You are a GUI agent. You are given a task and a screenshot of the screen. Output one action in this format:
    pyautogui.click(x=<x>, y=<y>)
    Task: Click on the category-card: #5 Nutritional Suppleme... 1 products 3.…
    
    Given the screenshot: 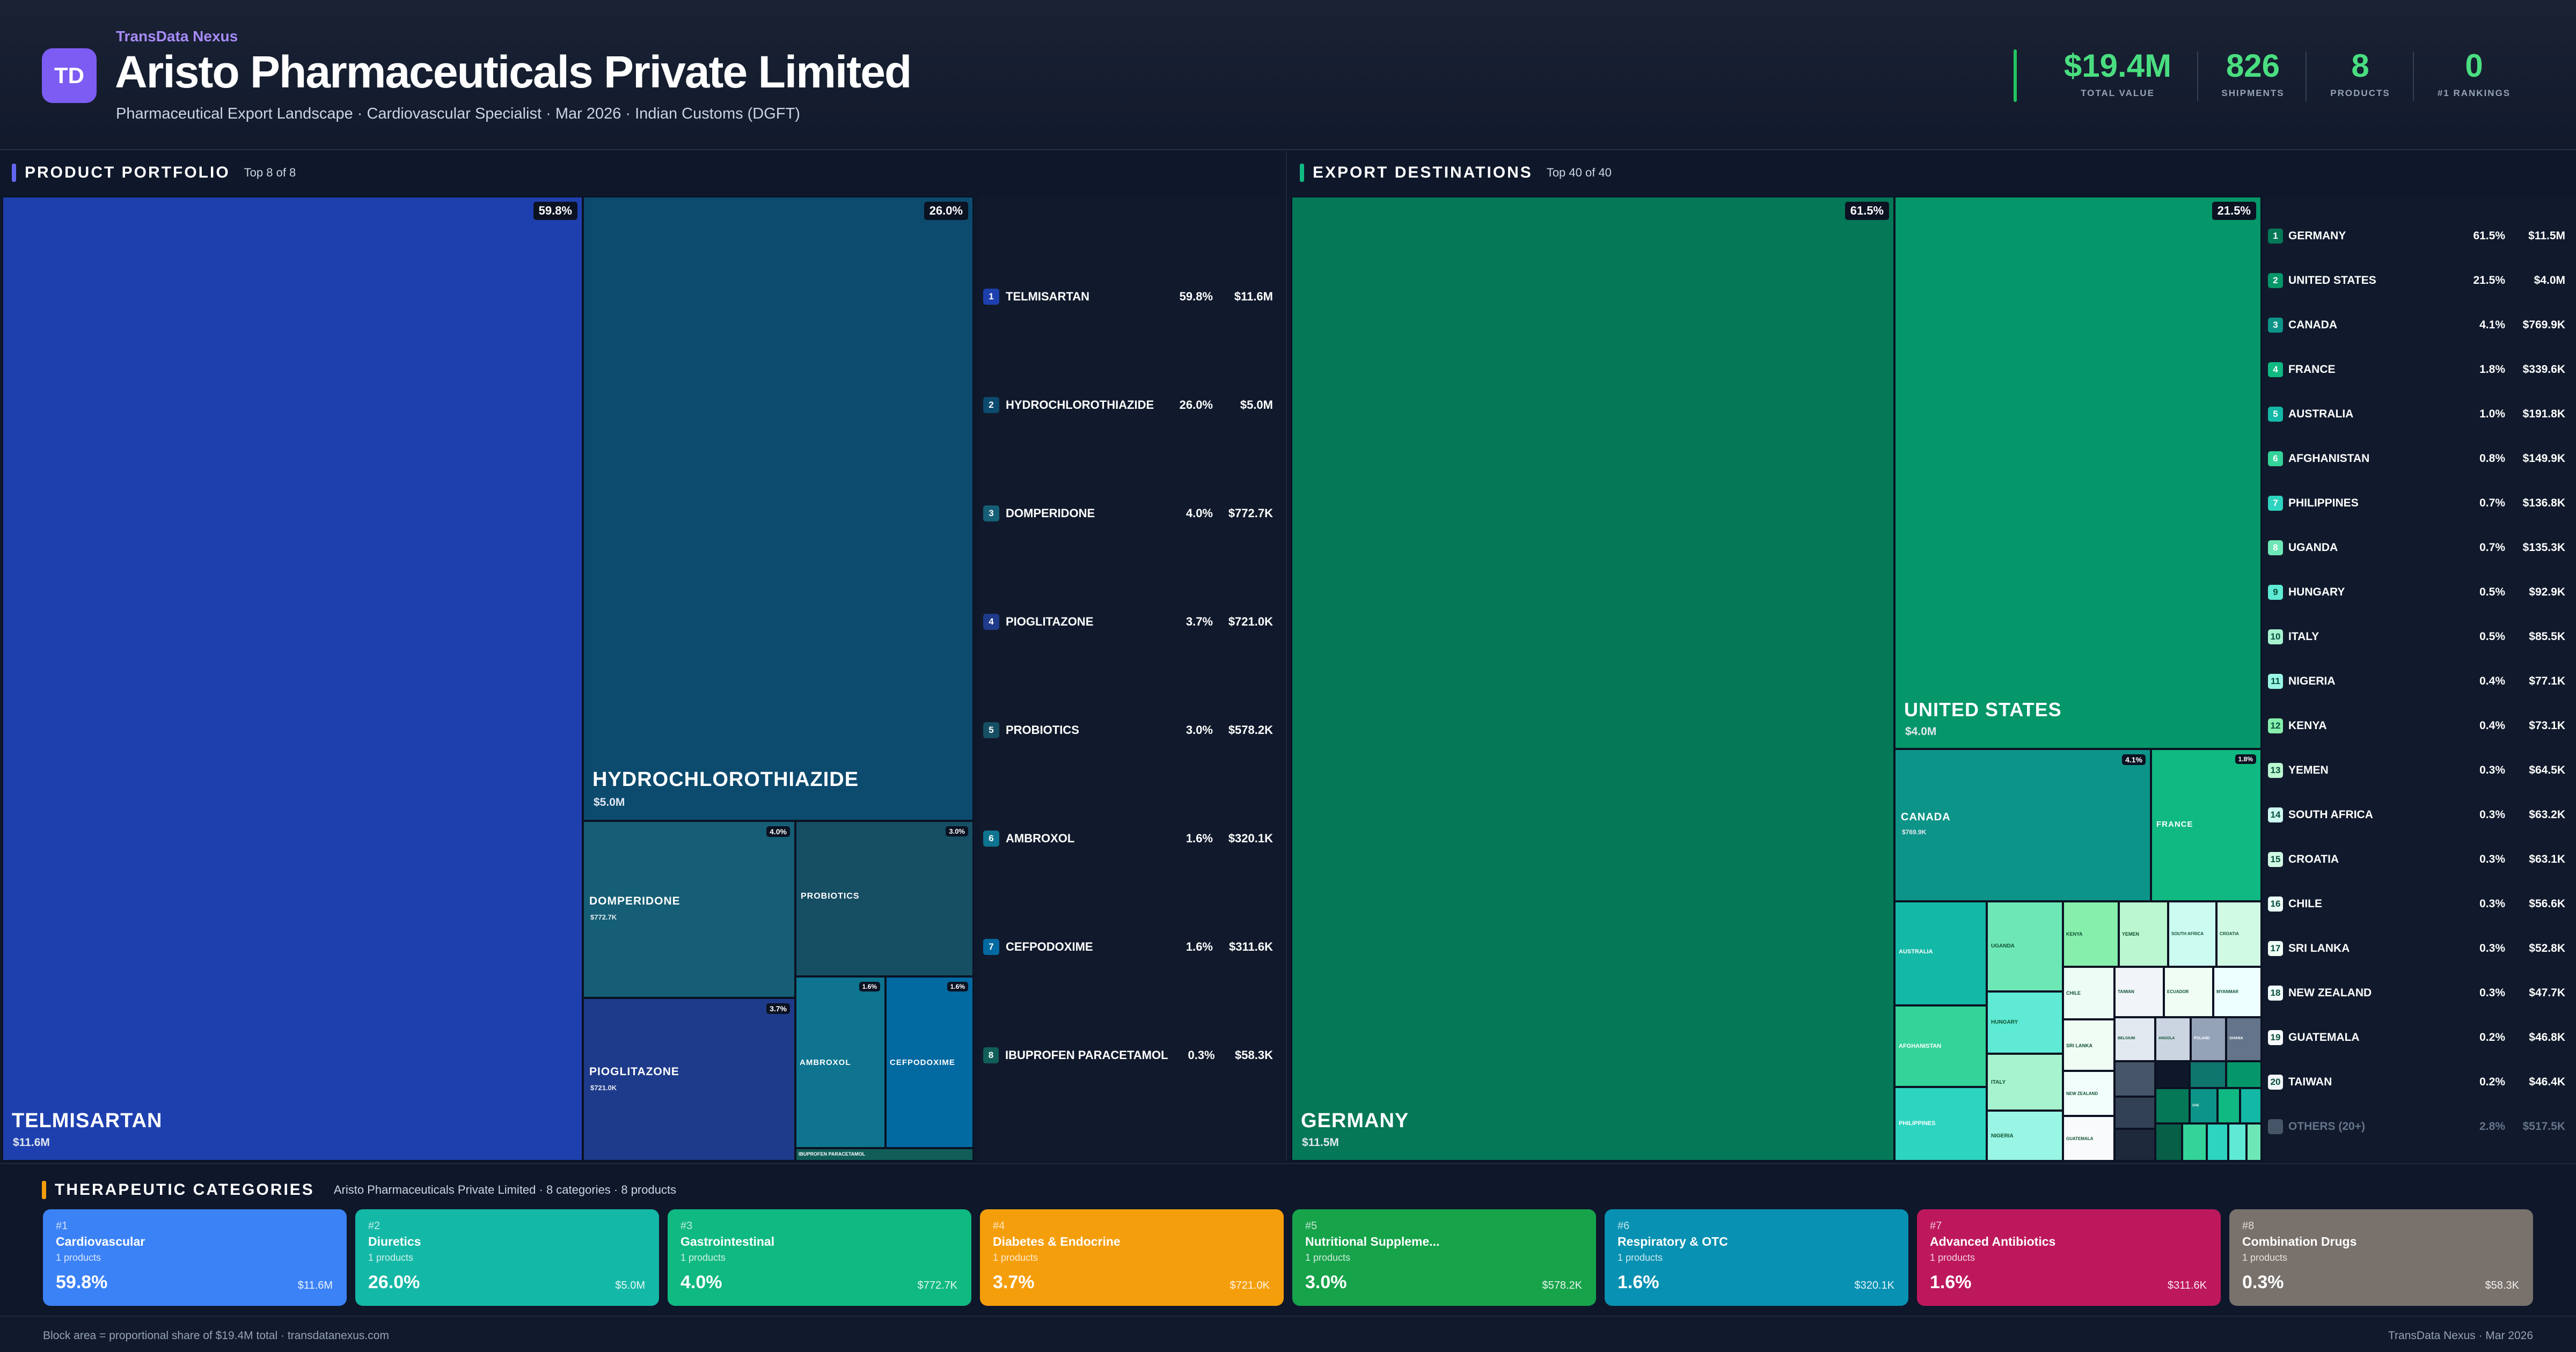 What is the action you would take?
    pyautogui.click(x=1444, y=1257)
    